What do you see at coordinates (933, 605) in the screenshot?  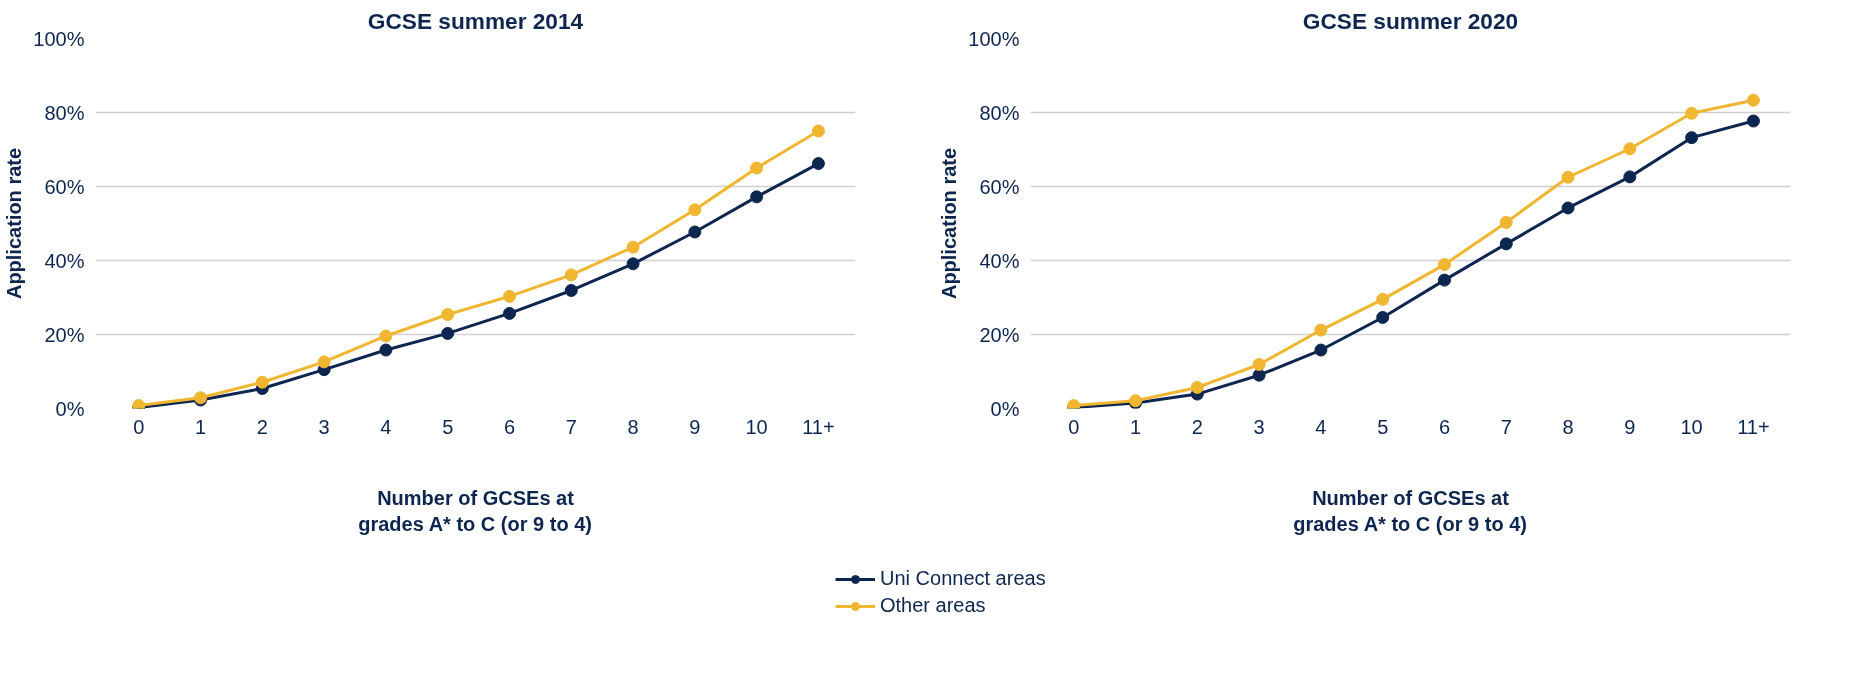 I see `legend-label: Other areas` at bounding box center [933, 605].